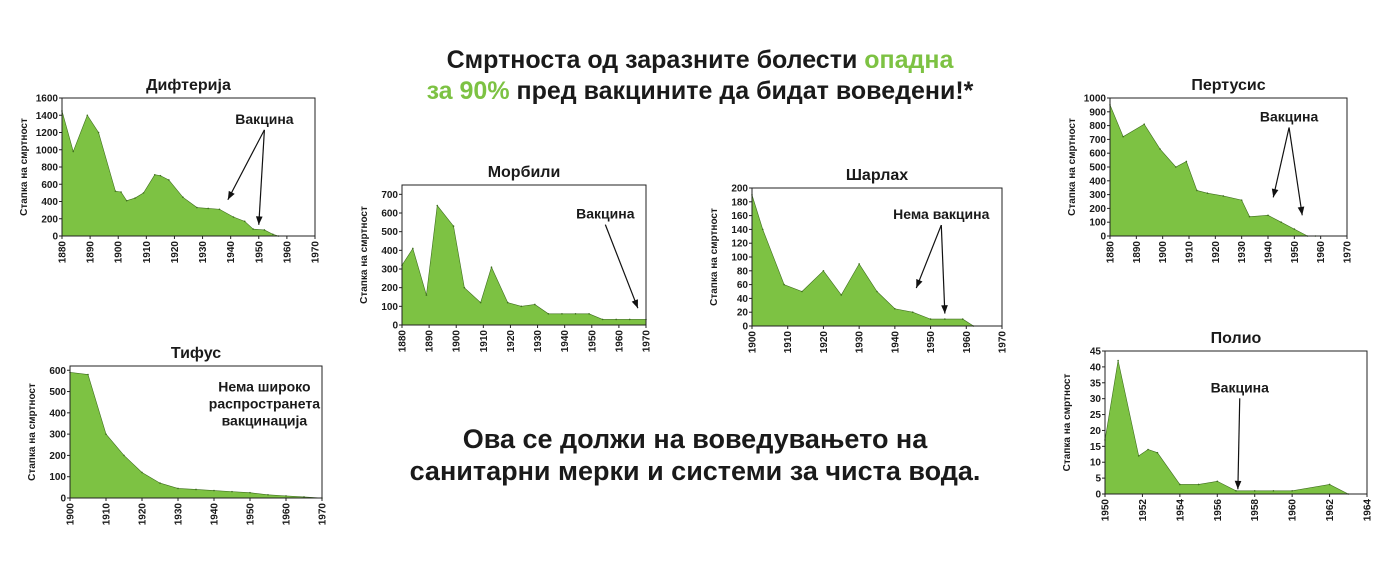  Describe the element at coordinates (695, 471) in the screenshot. I see `headline-bottom-line2: санитарни мерки и системи за чиста вода.` at that location.